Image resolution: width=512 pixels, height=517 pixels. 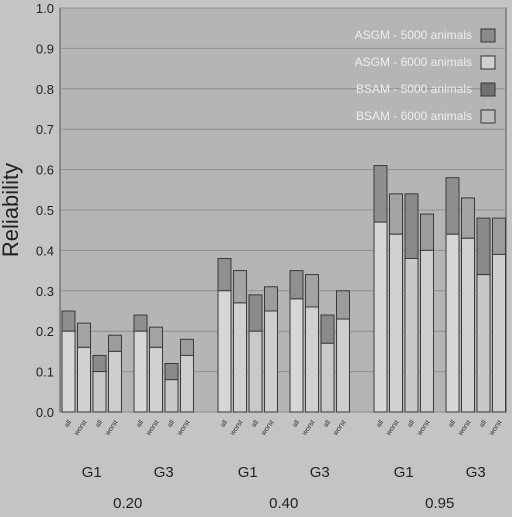 What do you see at coordinates (439, 503) in the screenshot?
I see `heritability-label: 0.95` at bounding box center [439, 503].